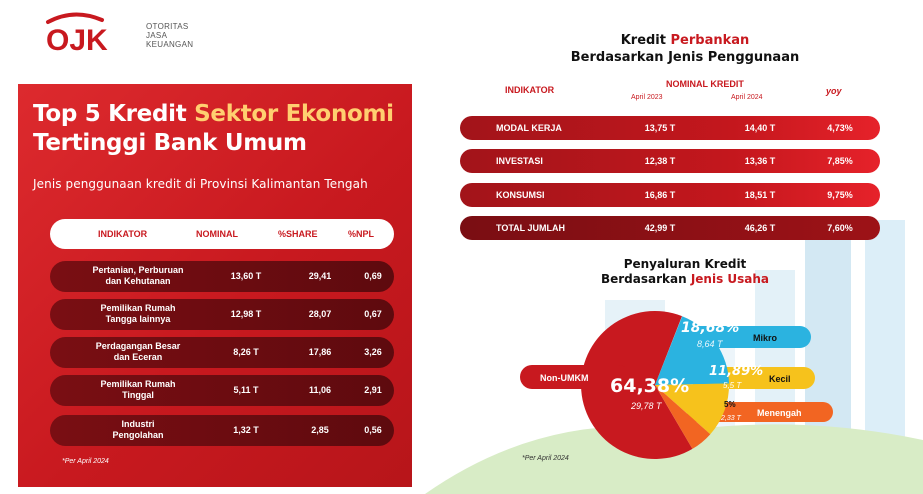  Describe the element at coordinates (760, 128) in the screenshot. I see `row-april-2024: 14,40 T` at that location.